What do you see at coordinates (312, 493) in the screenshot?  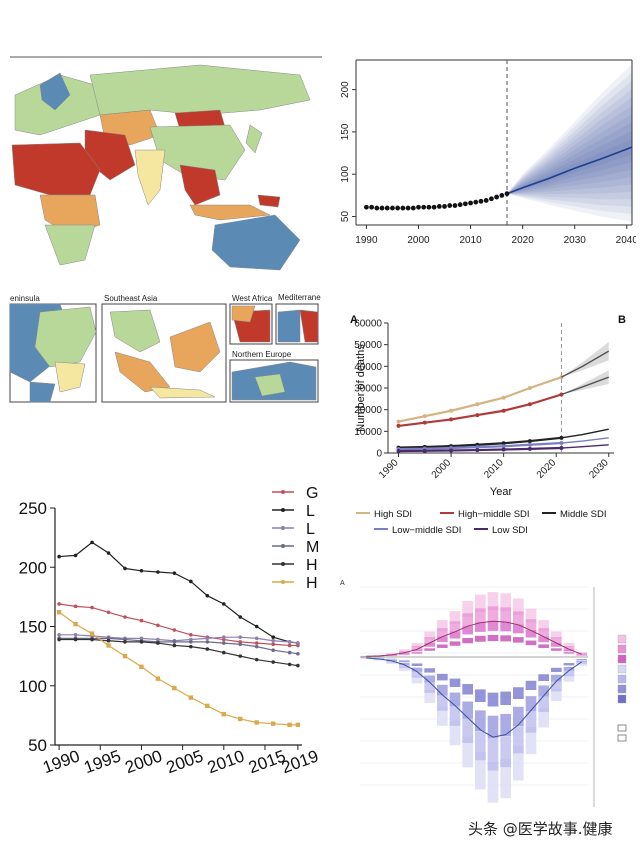 I see `legend-label-0: G` at bounding box center [312, 493].